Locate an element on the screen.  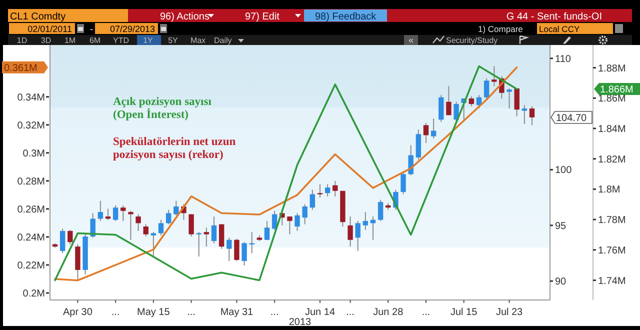
annotation: 5Y is located at coordinates (173, 40).